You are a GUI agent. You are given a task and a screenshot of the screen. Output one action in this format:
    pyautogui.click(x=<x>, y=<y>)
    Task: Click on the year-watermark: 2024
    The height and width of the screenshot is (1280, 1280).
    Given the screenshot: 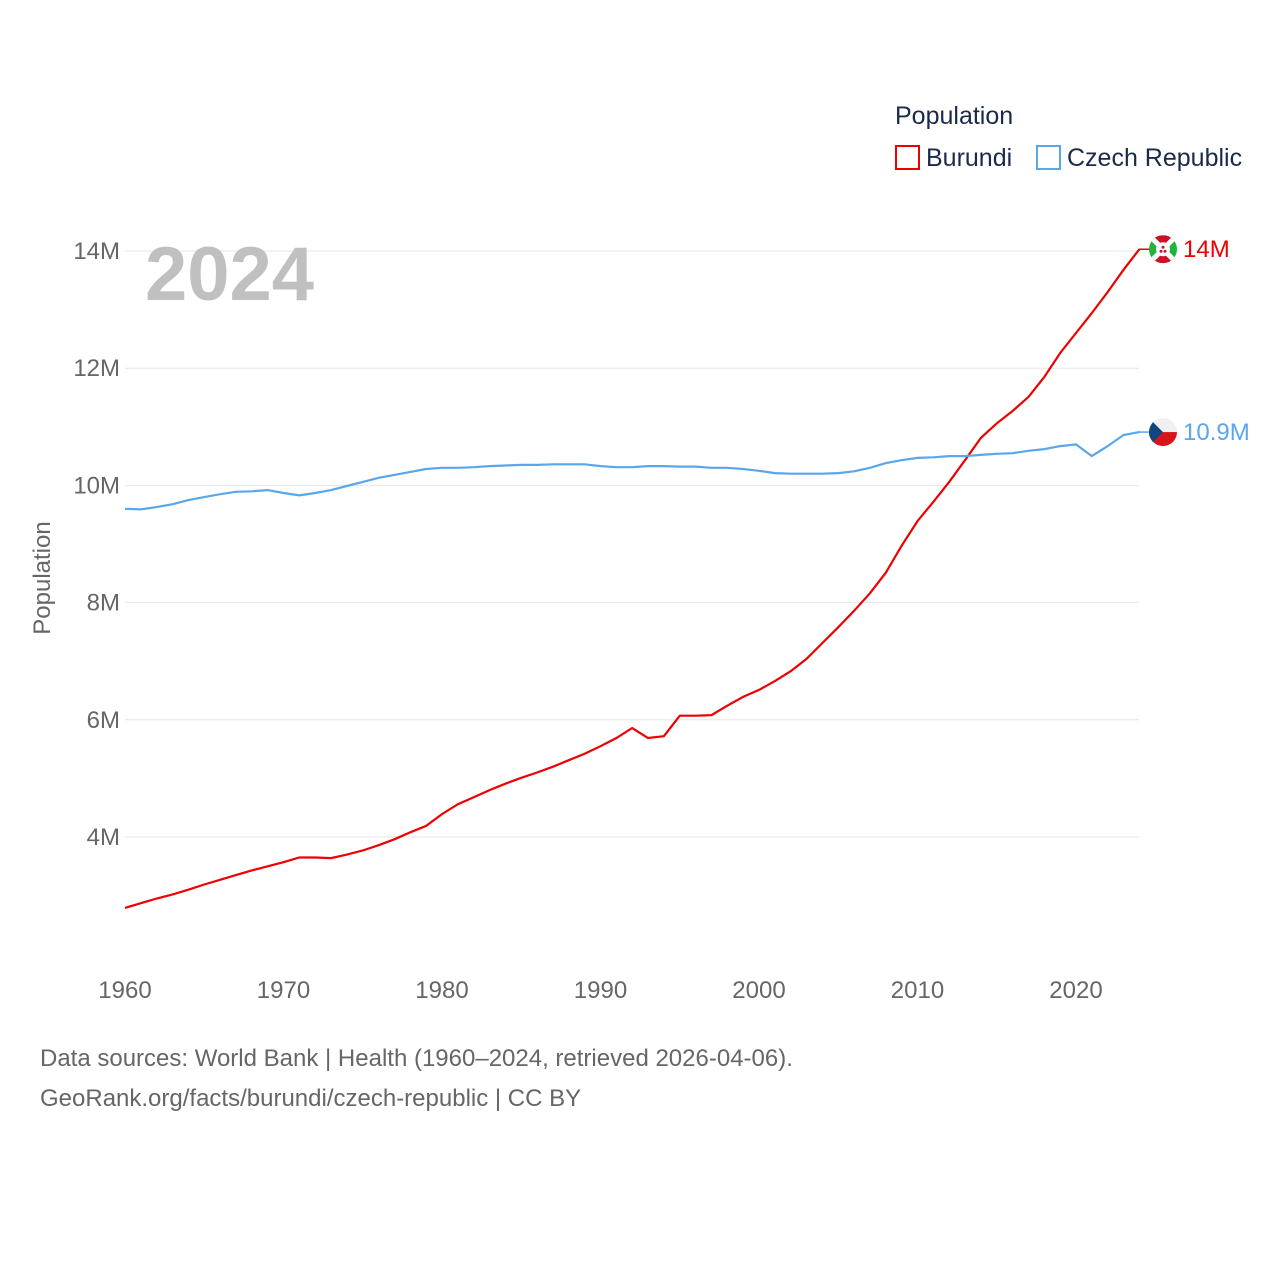 What is the action you would take?
    pyautogui.click(x=229, y=274)
    